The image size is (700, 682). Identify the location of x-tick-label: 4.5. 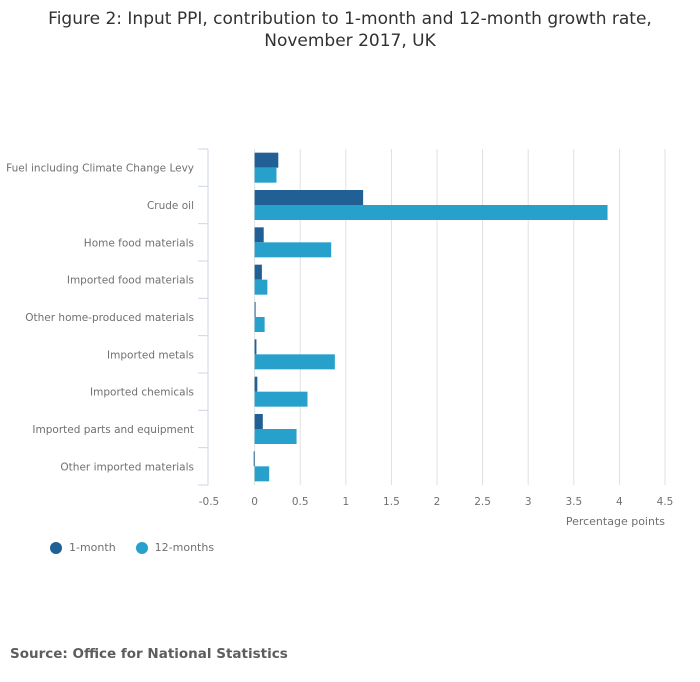
(665, 502).